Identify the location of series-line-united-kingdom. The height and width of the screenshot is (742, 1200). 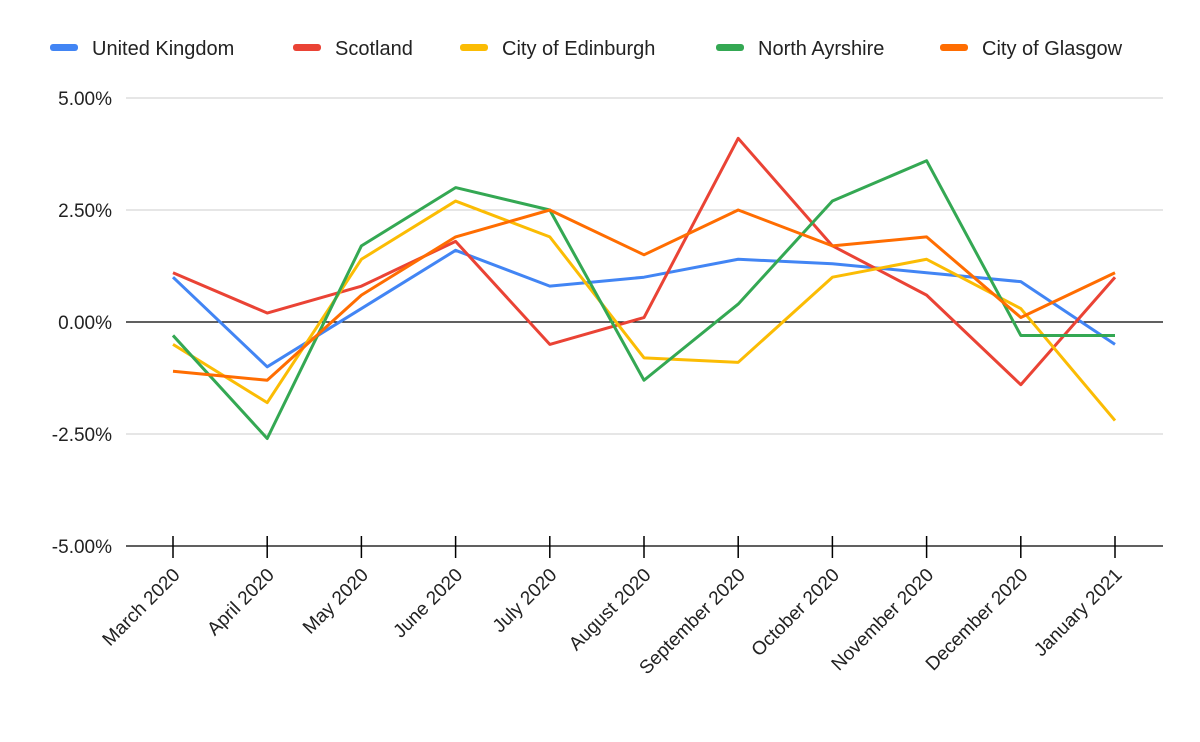
(643, 308).